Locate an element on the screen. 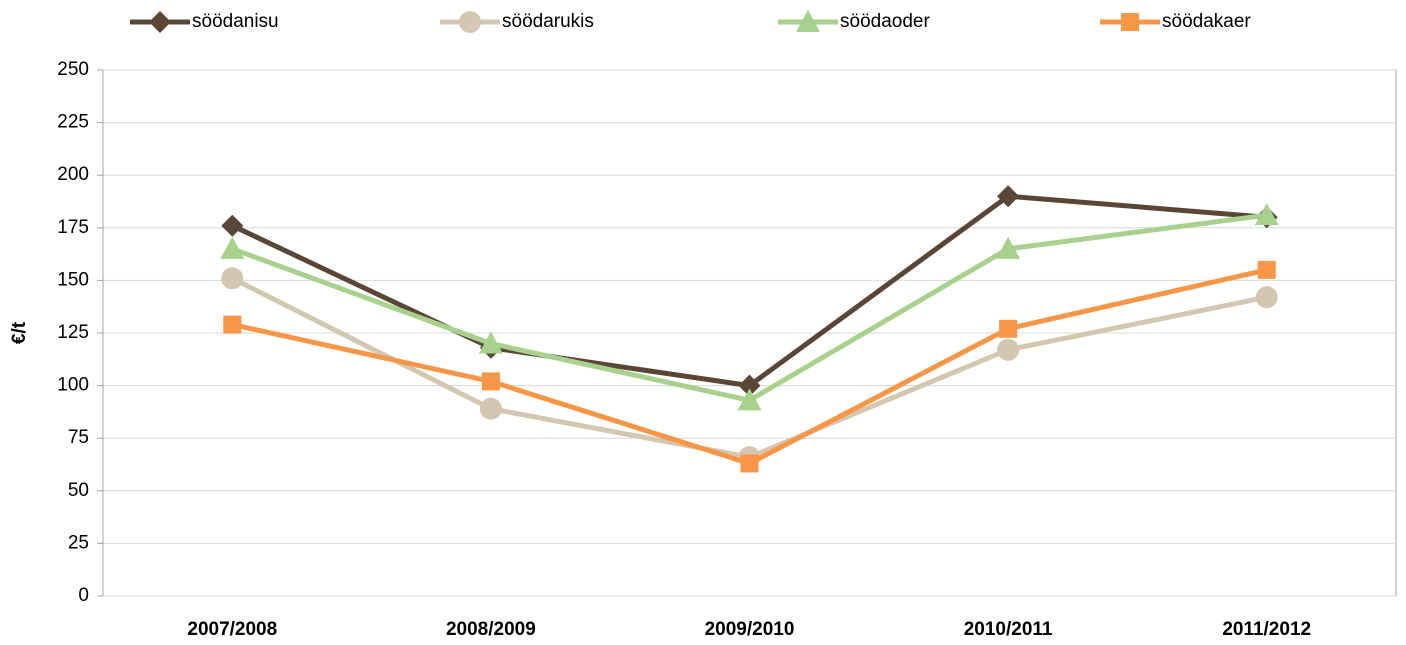 Image resolution: width=1406 pixels, height=645 pixels. x-tick-label: 2010/2011 is located at coordinates (1008, 629).